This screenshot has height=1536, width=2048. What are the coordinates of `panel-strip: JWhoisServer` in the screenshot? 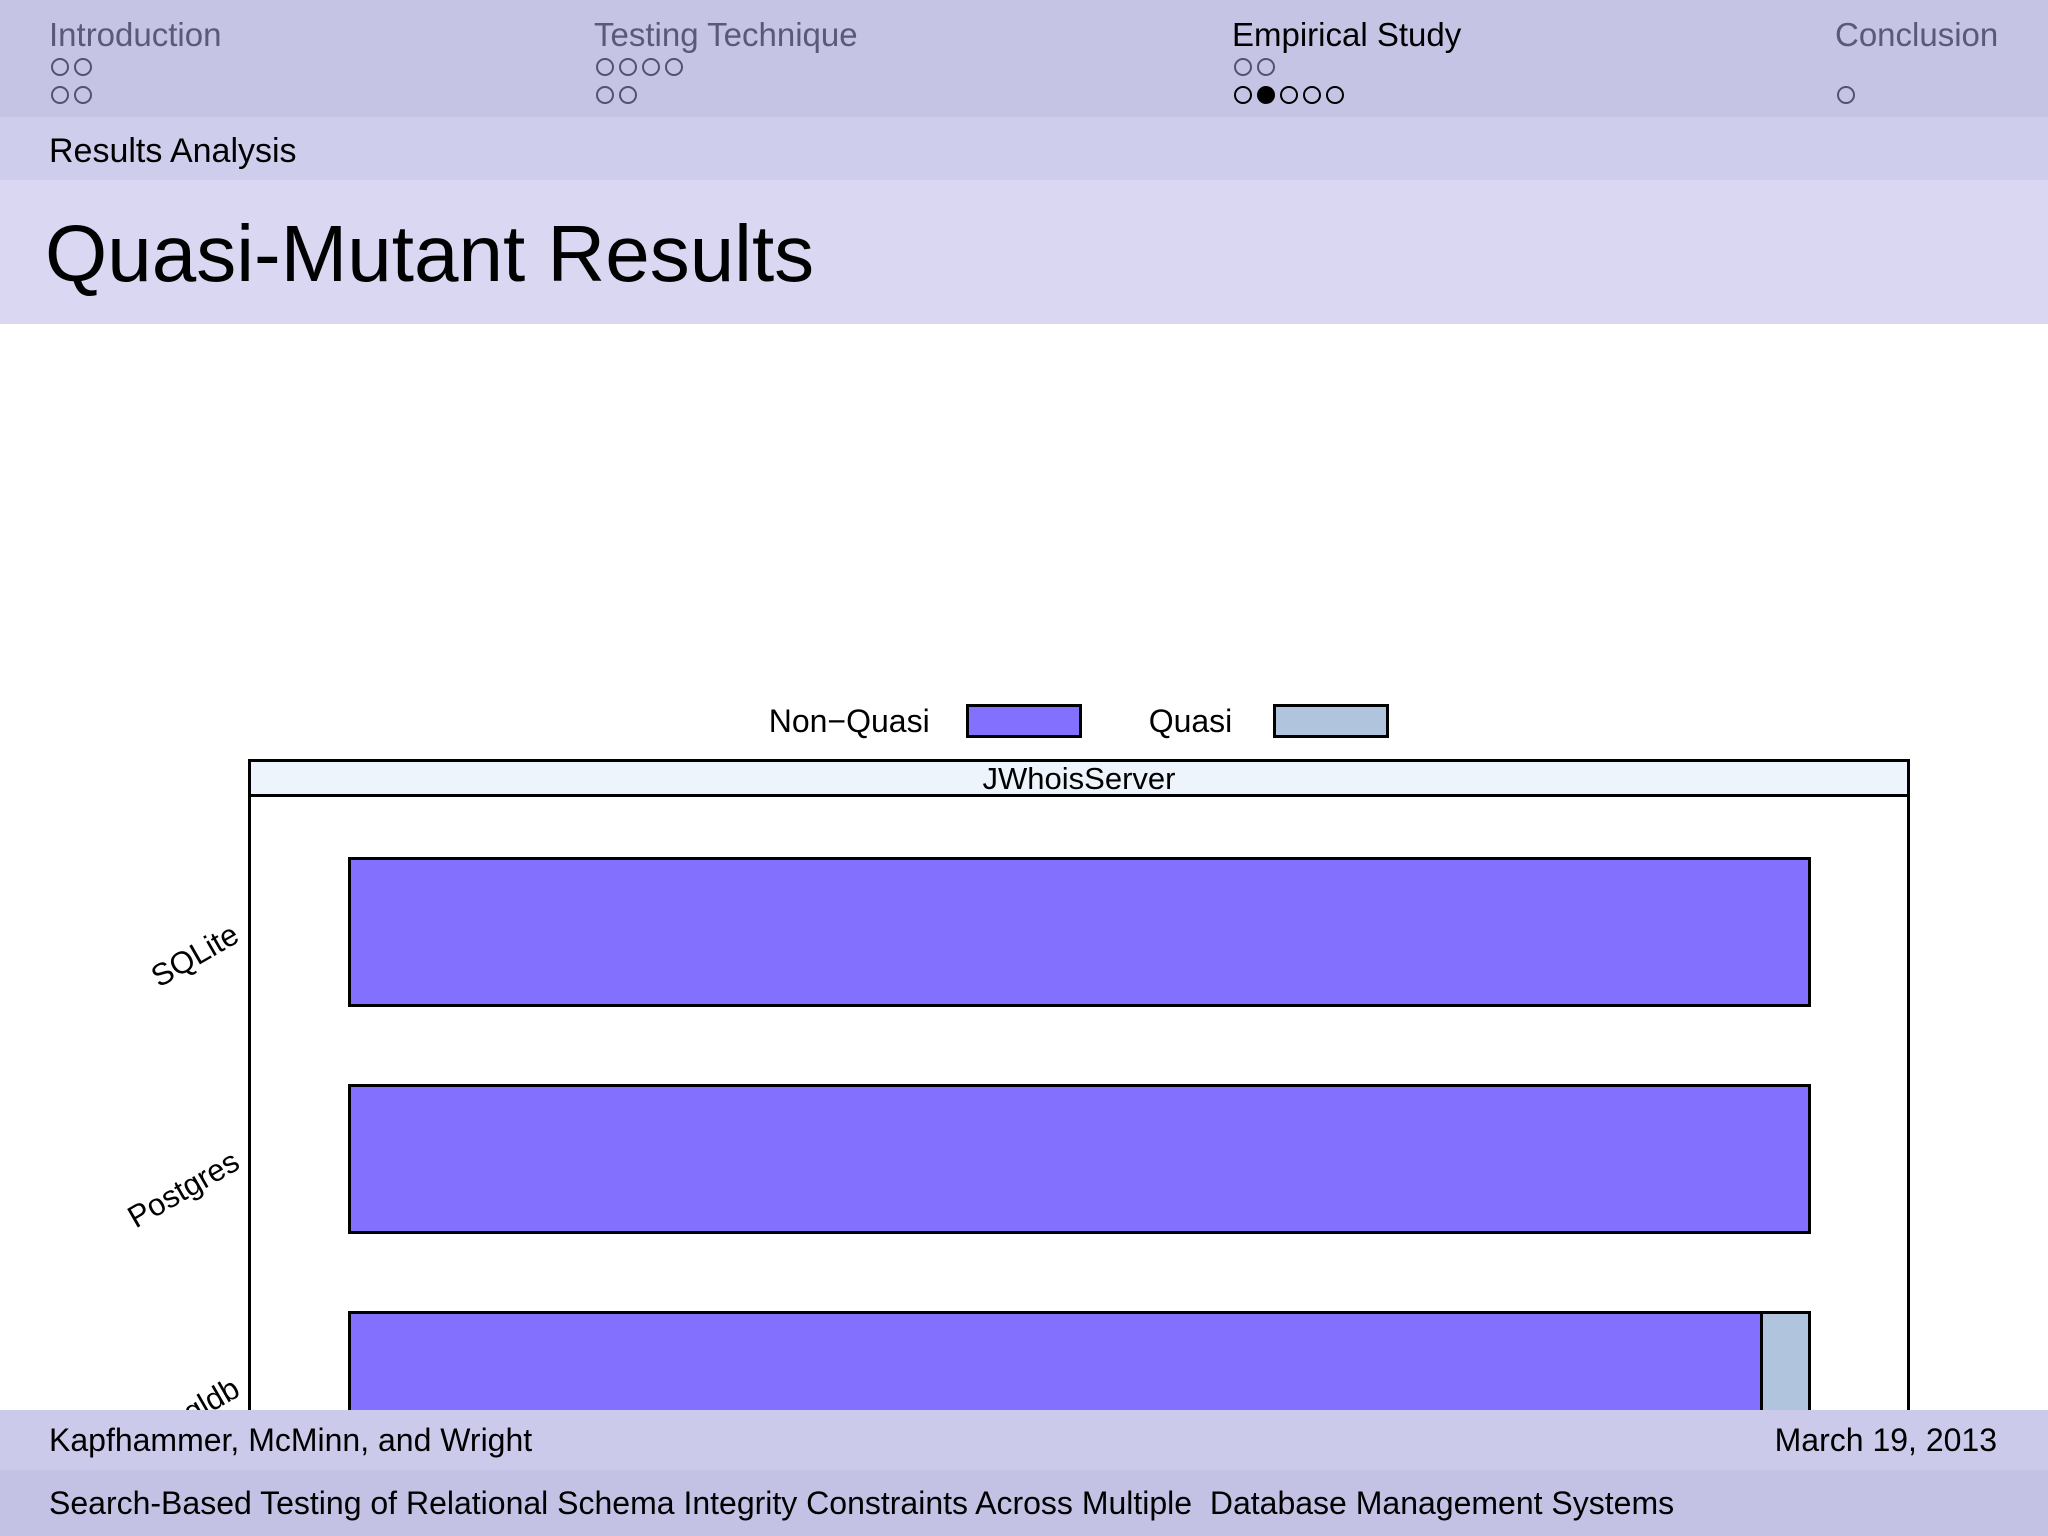 It's located at (1079, 778).